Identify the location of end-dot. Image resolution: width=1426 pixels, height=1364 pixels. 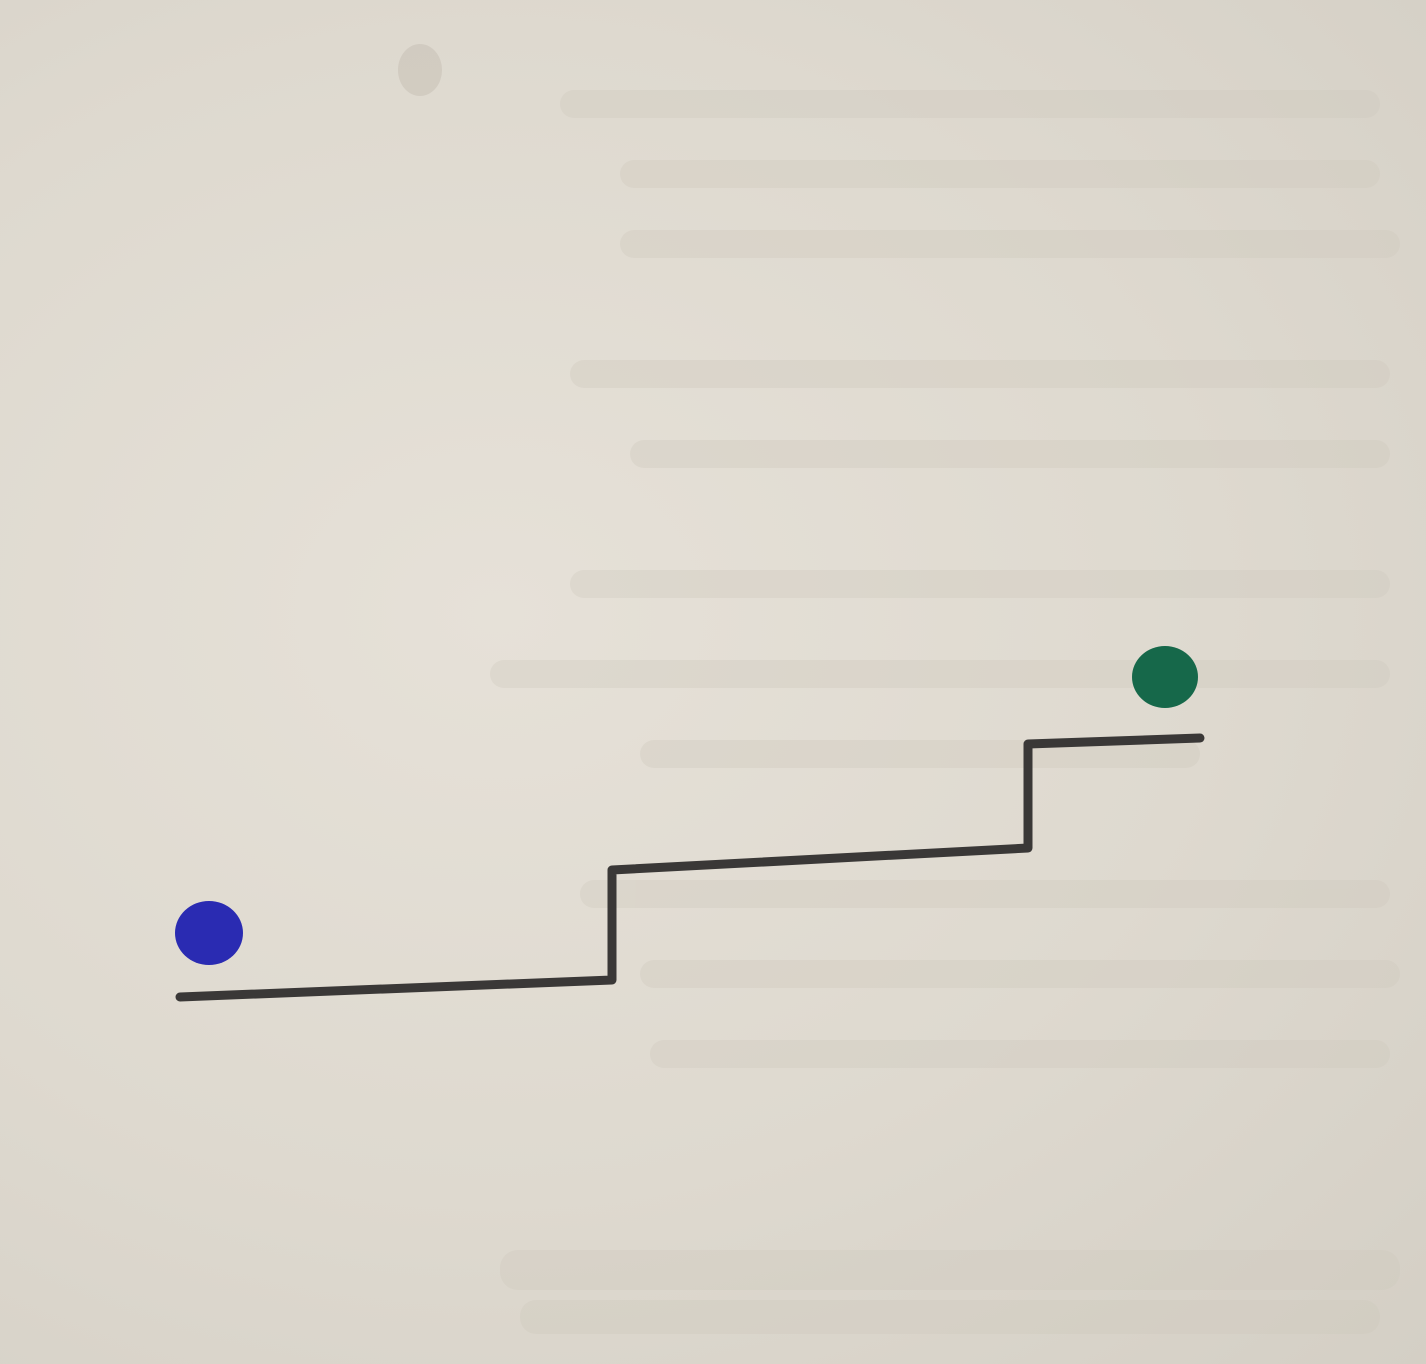
(1165, 677).